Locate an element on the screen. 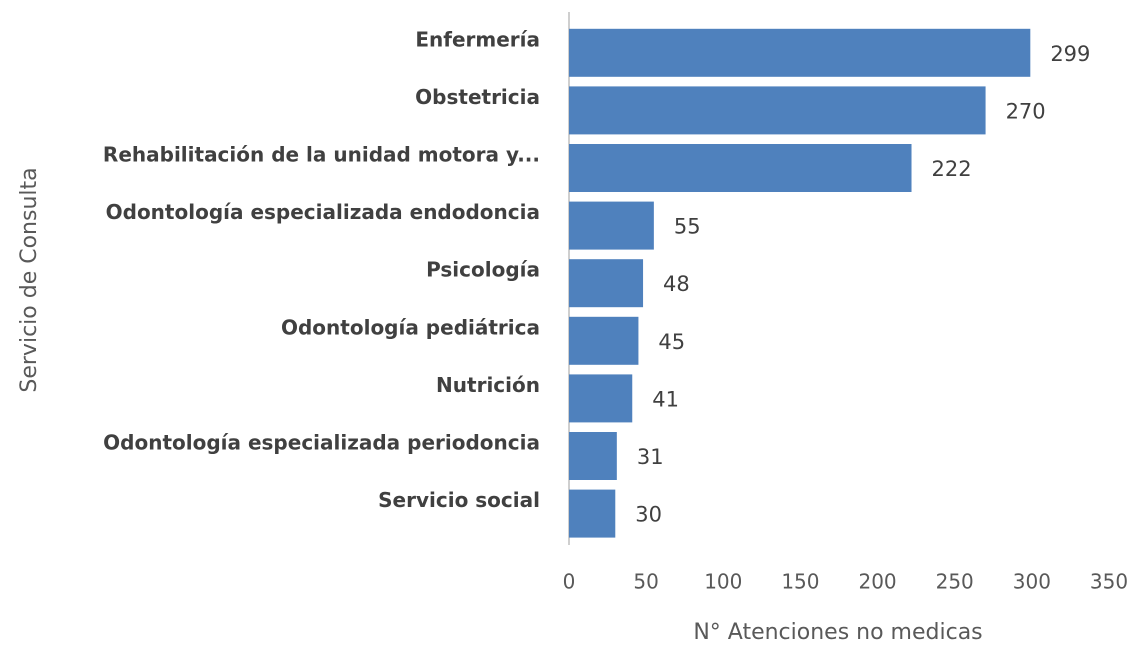 The height and width of the screenshot is (646, 1134). y-tick-label: Odontología pediátrica is located at coordinates (410, 327).